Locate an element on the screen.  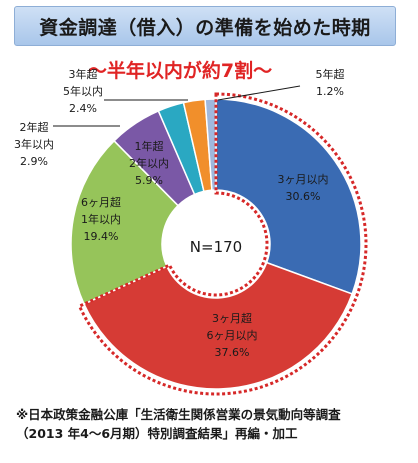
leader-lines is located at coordinates (177, 106).